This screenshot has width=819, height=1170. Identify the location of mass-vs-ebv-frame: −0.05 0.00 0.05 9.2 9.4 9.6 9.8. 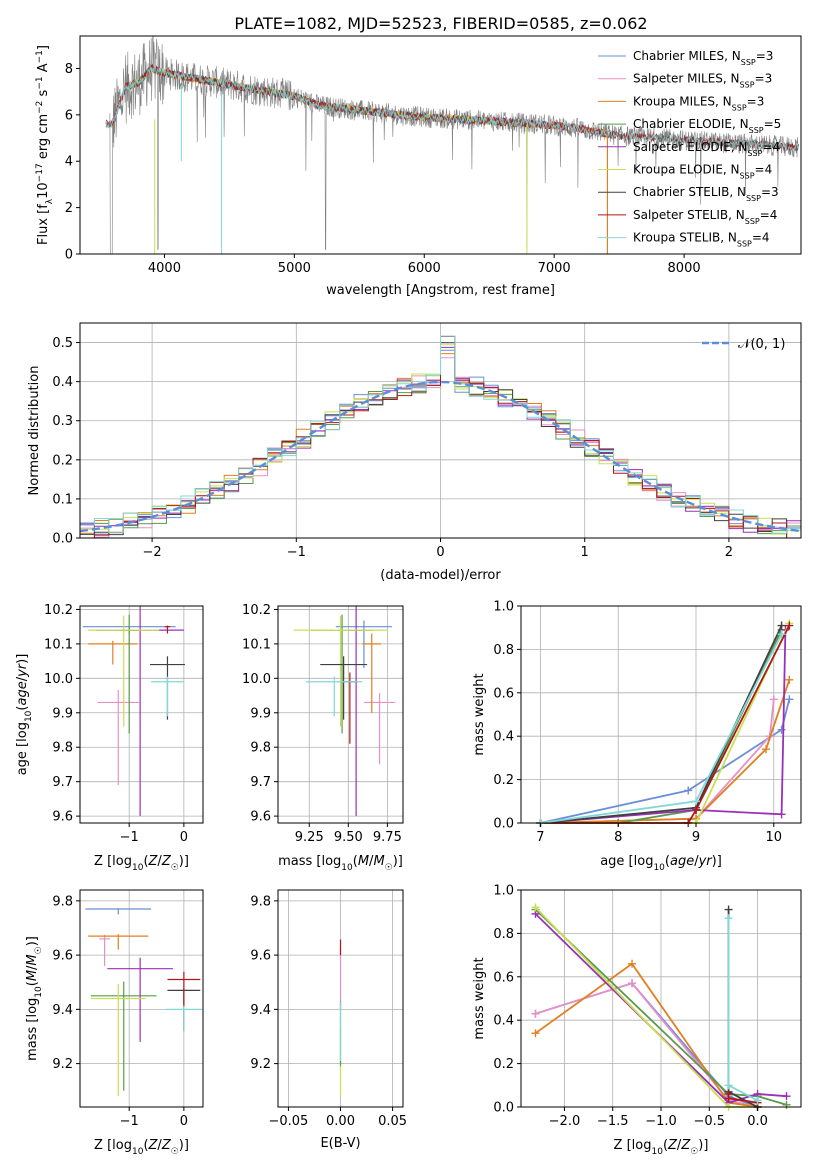
(328, 1009).